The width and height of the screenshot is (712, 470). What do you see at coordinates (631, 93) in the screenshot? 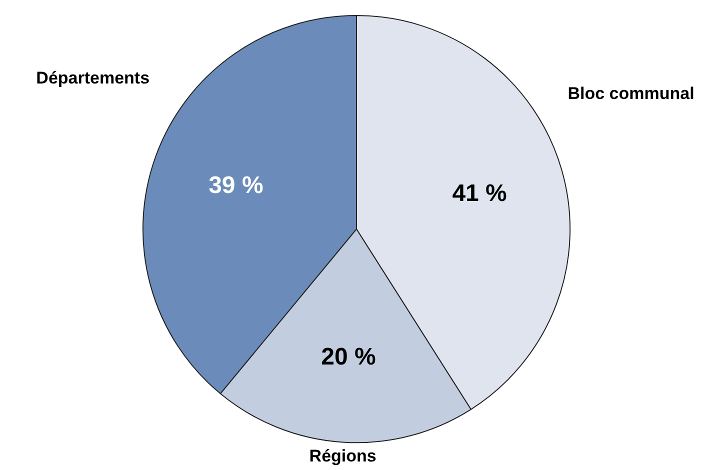
I see `slice-label: Bloc communal` at bounding box center [631, 93].